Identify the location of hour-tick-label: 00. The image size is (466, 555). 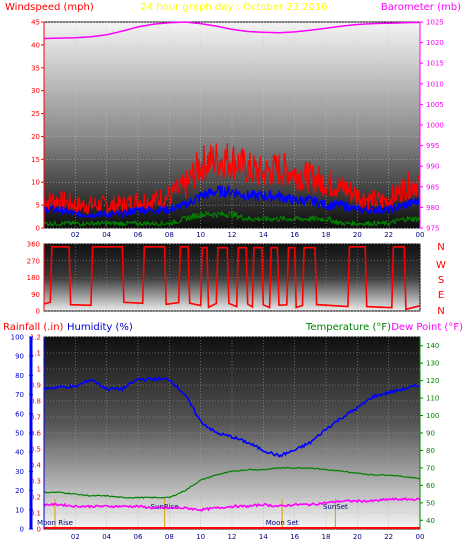
(420, 235).